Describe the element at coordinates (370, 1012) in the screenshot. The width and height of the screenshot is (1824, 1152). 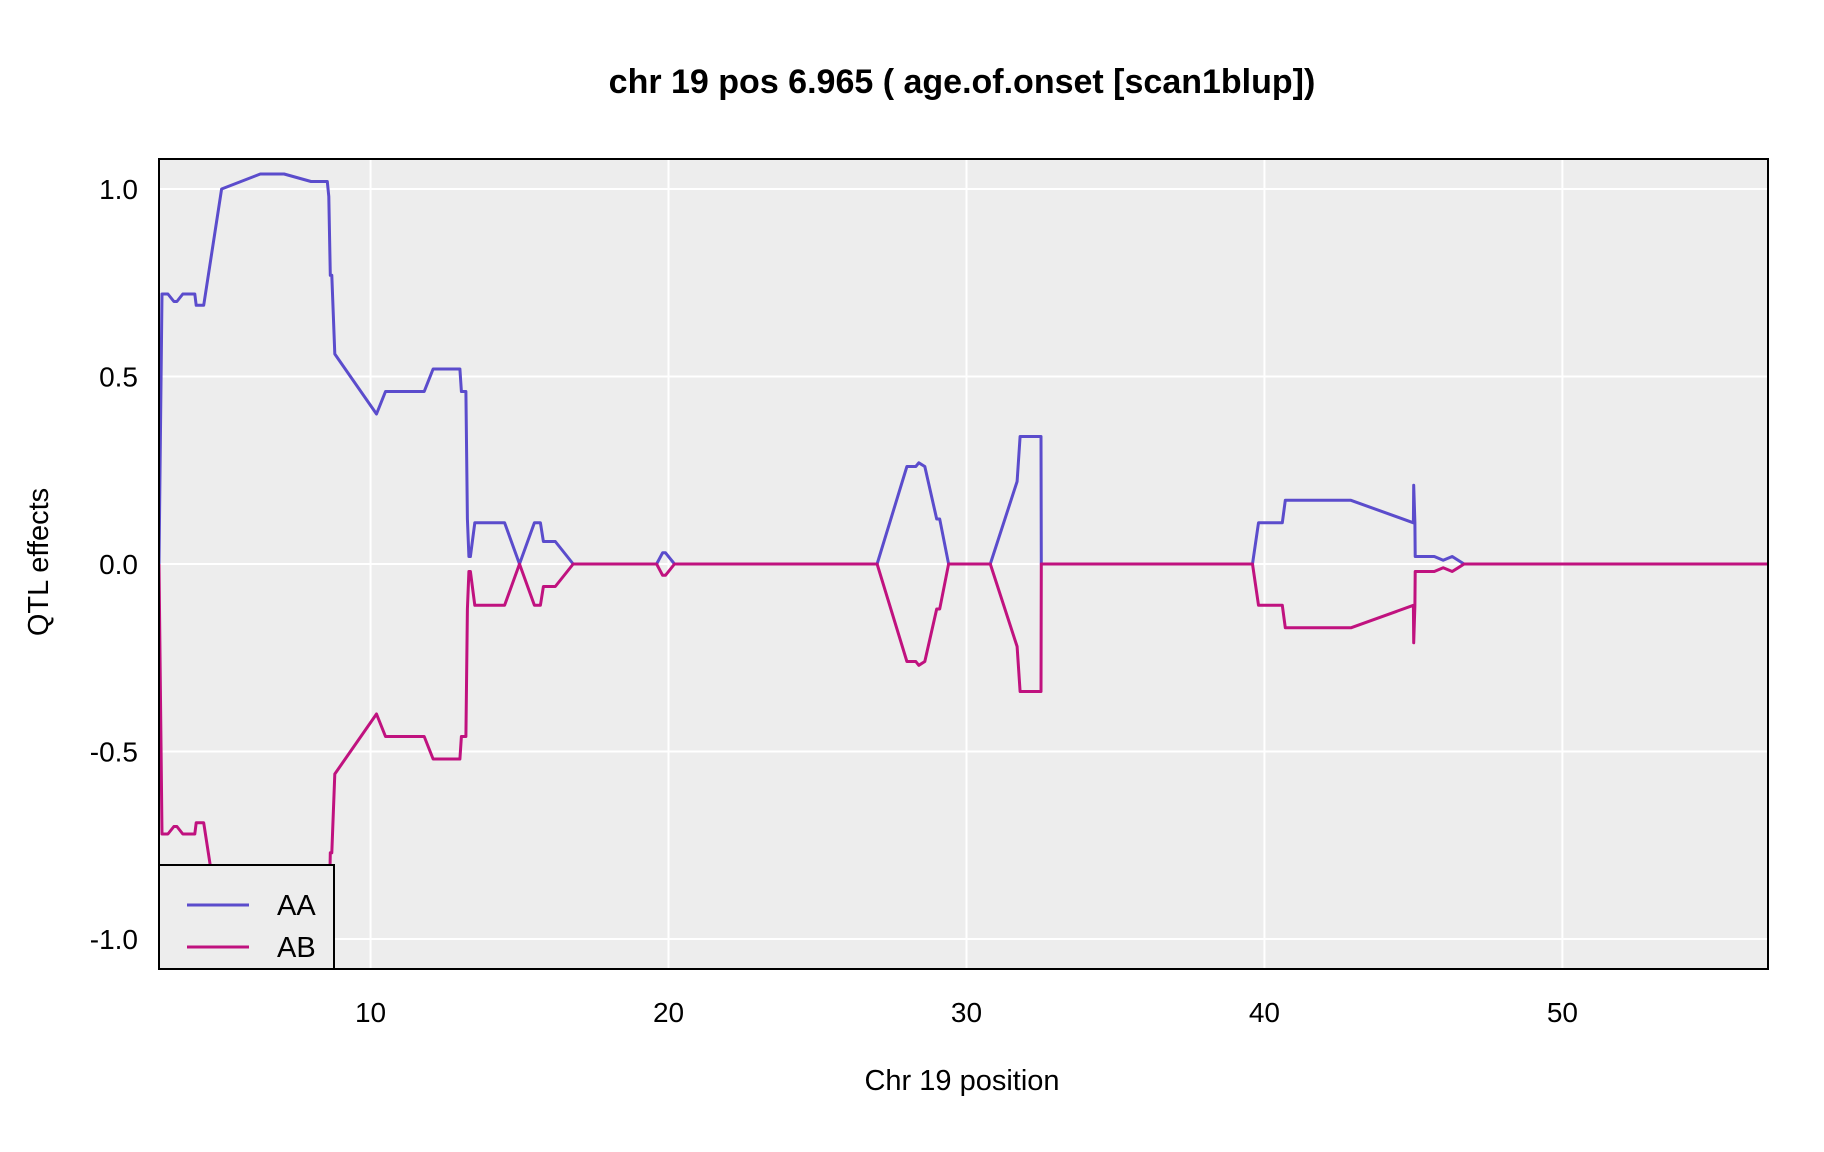
I see `x-tick-label: 10` at that location.